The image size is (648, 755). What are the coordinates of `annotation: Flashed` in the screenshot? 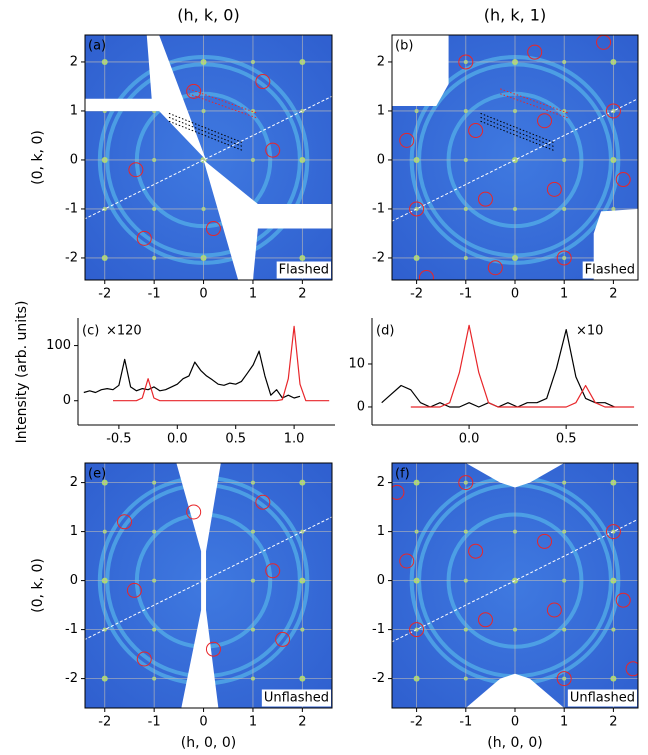 It's located at (304, 270).